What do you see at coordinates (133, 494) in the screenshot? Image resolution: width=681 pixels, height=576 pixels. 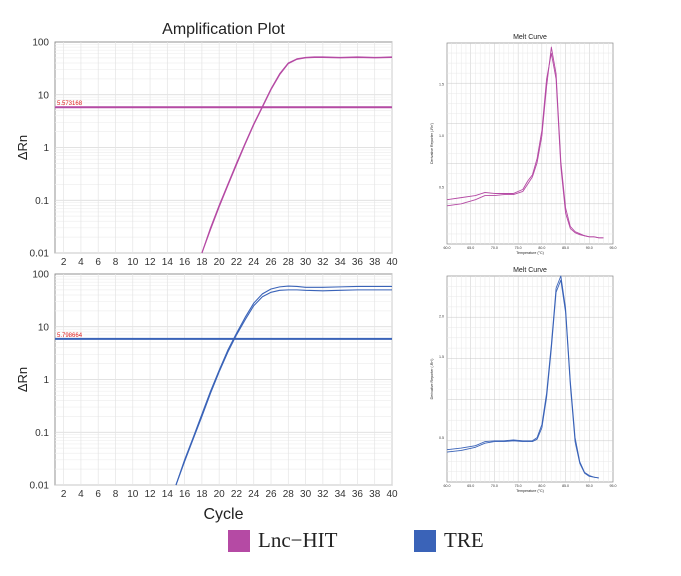 I see `amp-bottom-x-tick-label: 10` at bounding box center [133, 494].